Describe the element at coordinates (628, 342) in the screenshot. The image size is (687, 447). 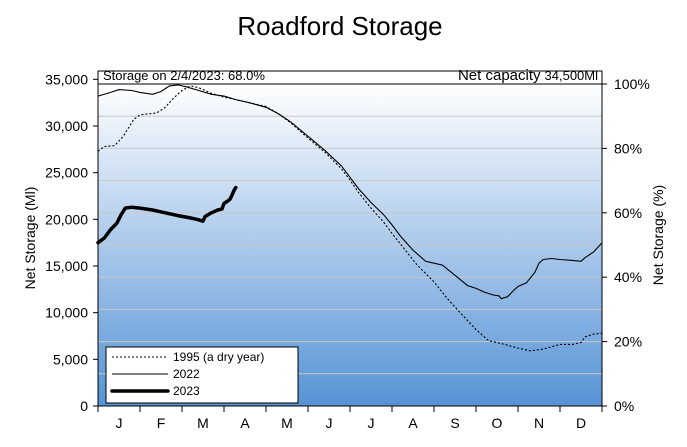
I see `y-right-tick-label: 20%` at that location.